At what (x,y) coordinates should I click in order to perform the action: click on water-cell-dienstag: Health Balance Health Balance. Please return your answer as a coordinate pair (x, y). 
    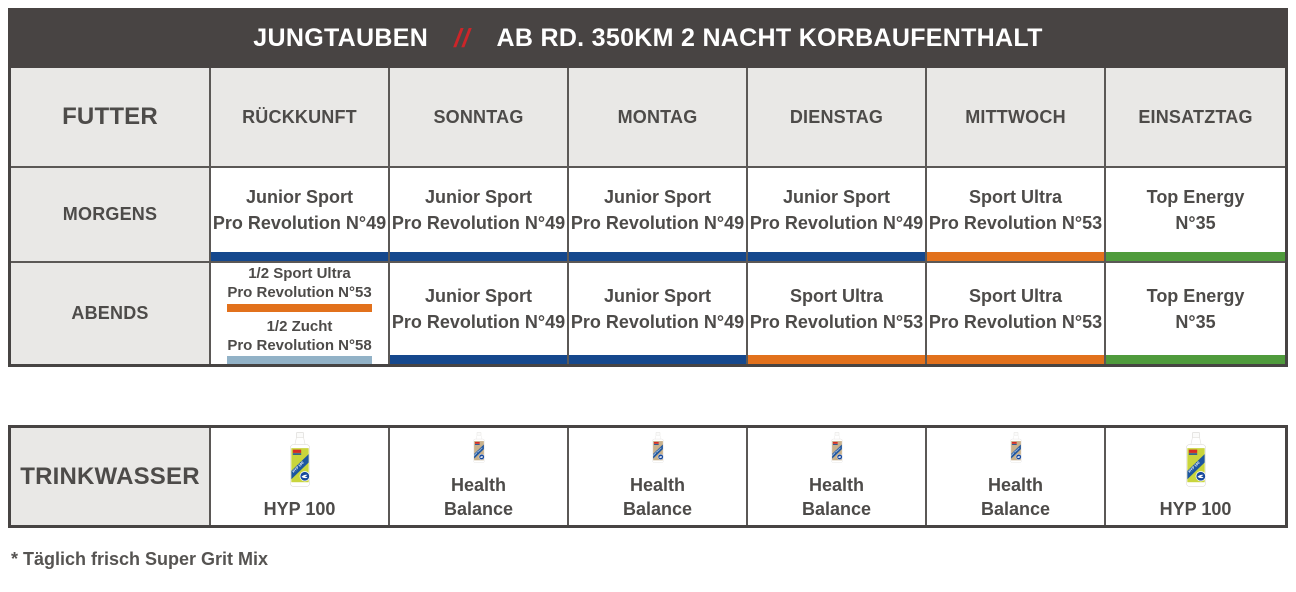
    Looking at the image, I should click on (837, 476).